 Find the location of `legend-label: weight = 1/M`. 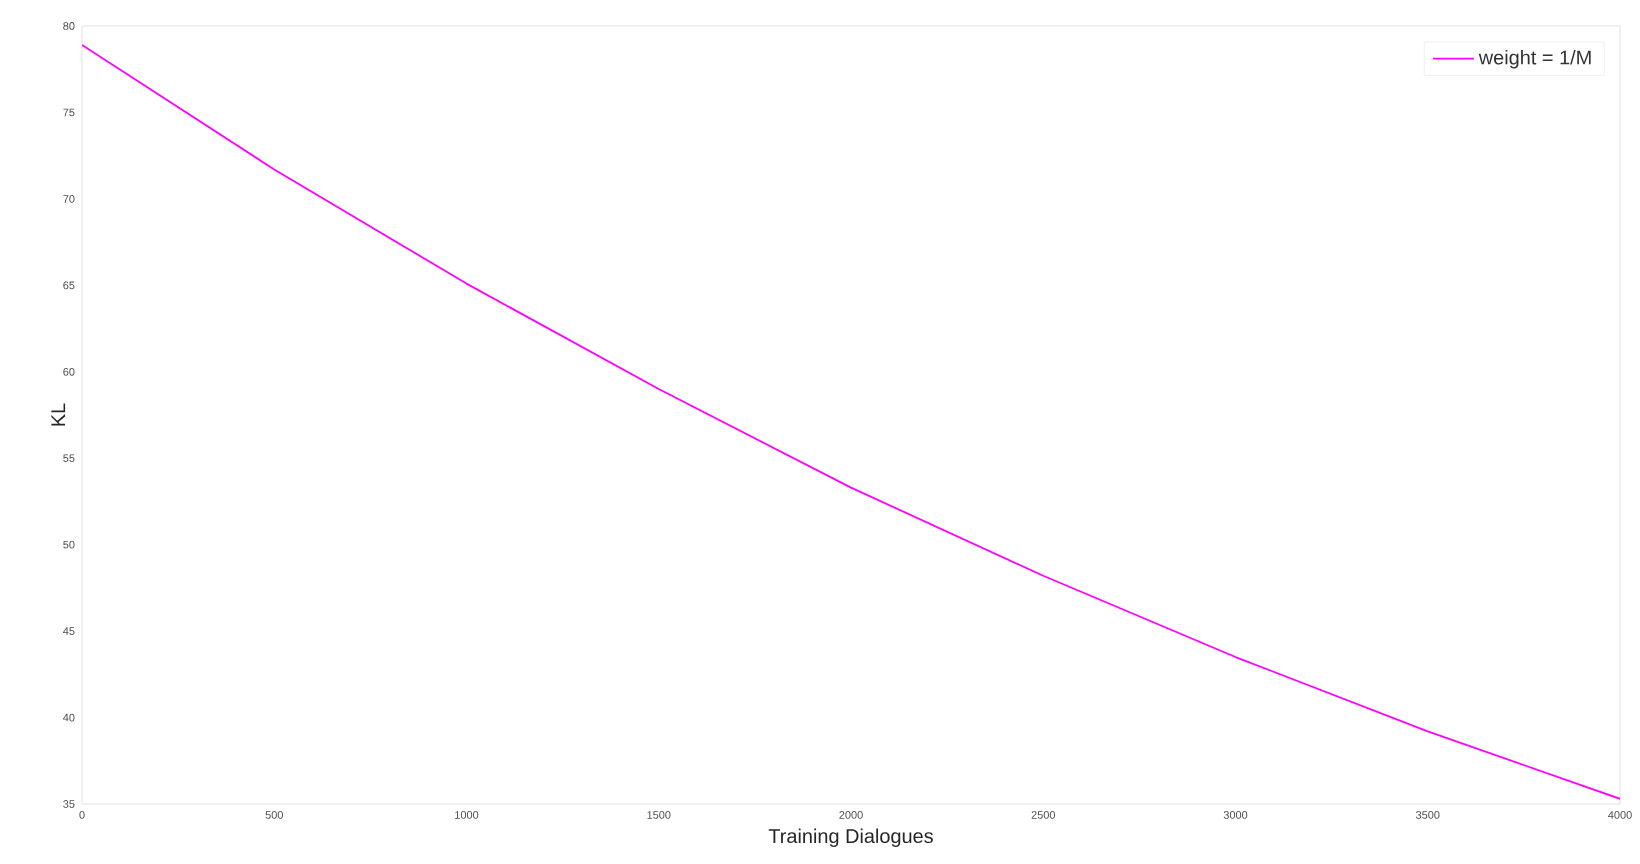

legend-label: weight = 1/M is located at coordinates (1534, 59).